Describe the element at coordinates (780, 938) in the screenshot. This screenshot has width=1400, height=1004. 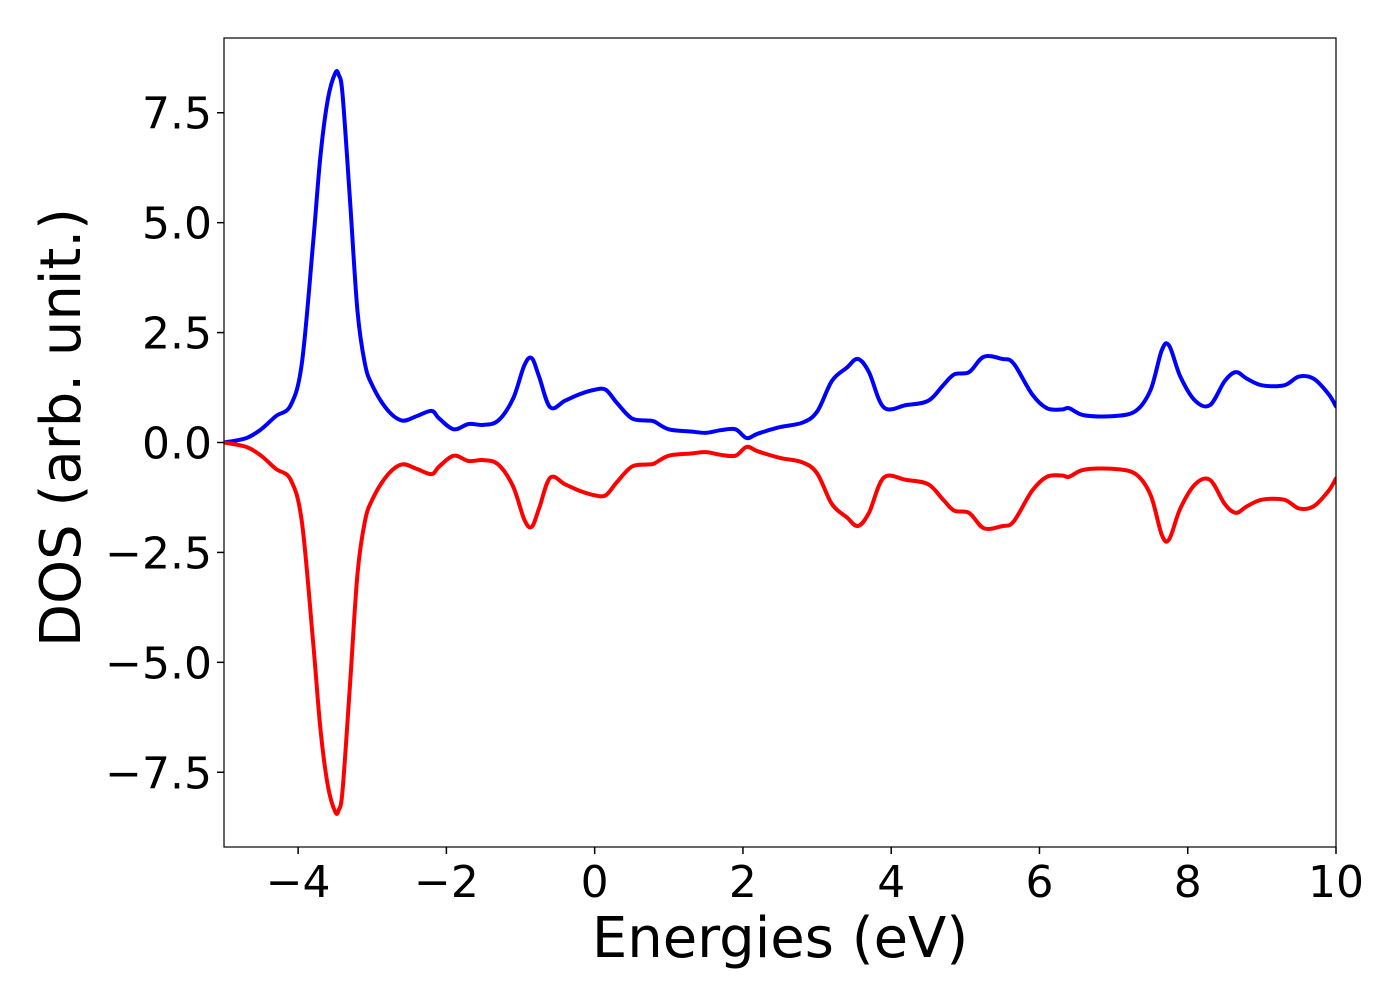
I see `x-axis-label: Energies (eV)` at that location.